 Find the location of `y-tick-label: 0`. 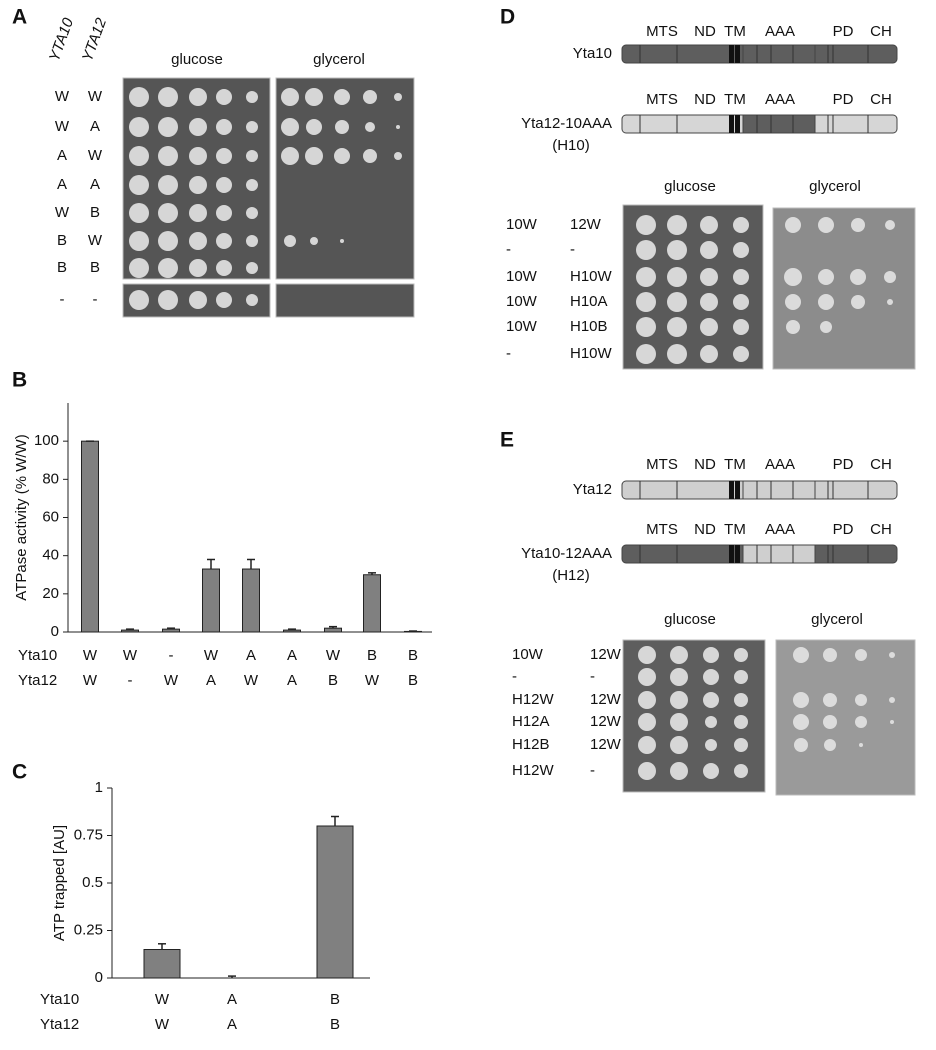

y-tick-label: 0 is located at coordinates (55, 631).